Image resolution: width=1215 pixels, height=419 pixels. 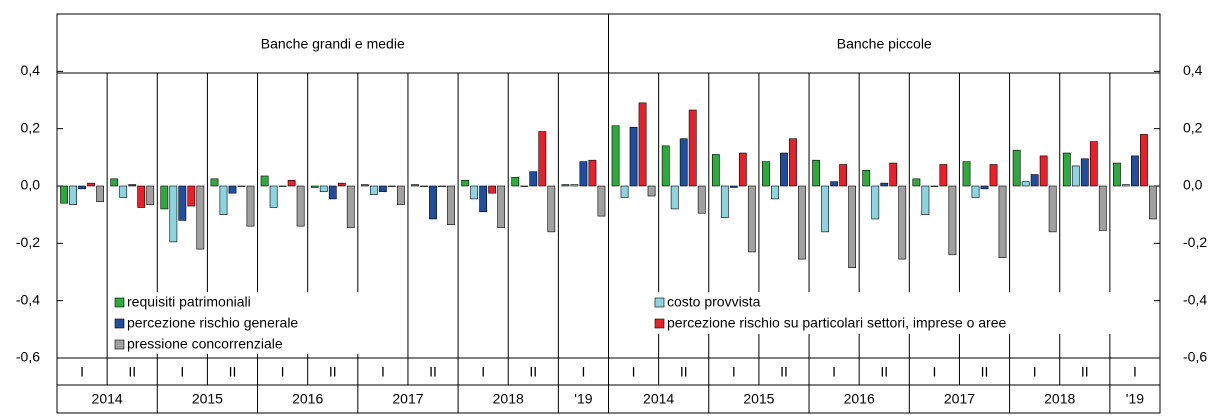 What do you see at coordinates (1193, 185) in the screenshot?
I see `y-tick-label-right: 0,0` at bounding box center [1193, 185].